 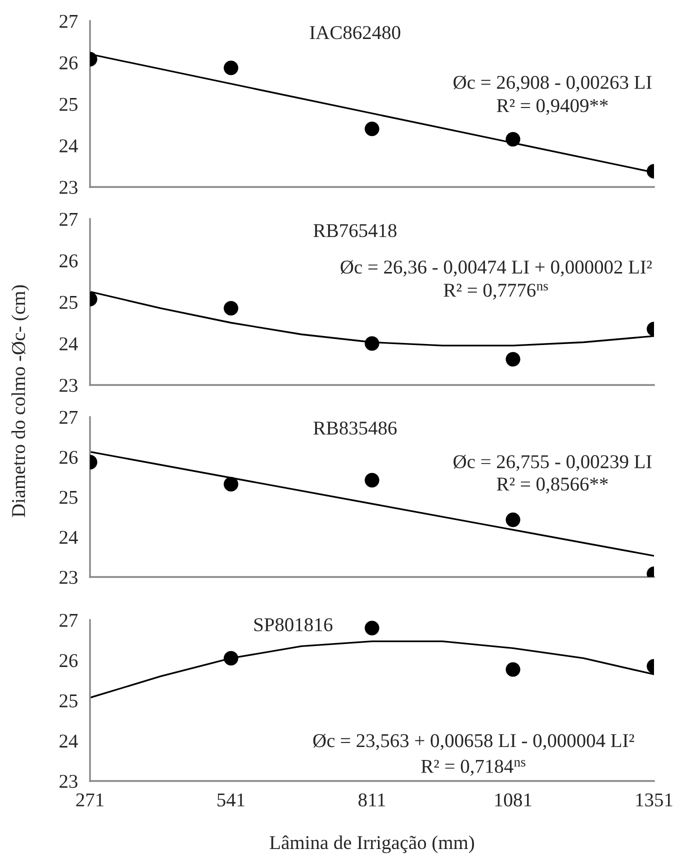 What do you see at coordinates (372, 844) in the screenshot?
I see `x-axis-title: Lâmina de Irrigação (mm)` at bounding box center [372, 844].